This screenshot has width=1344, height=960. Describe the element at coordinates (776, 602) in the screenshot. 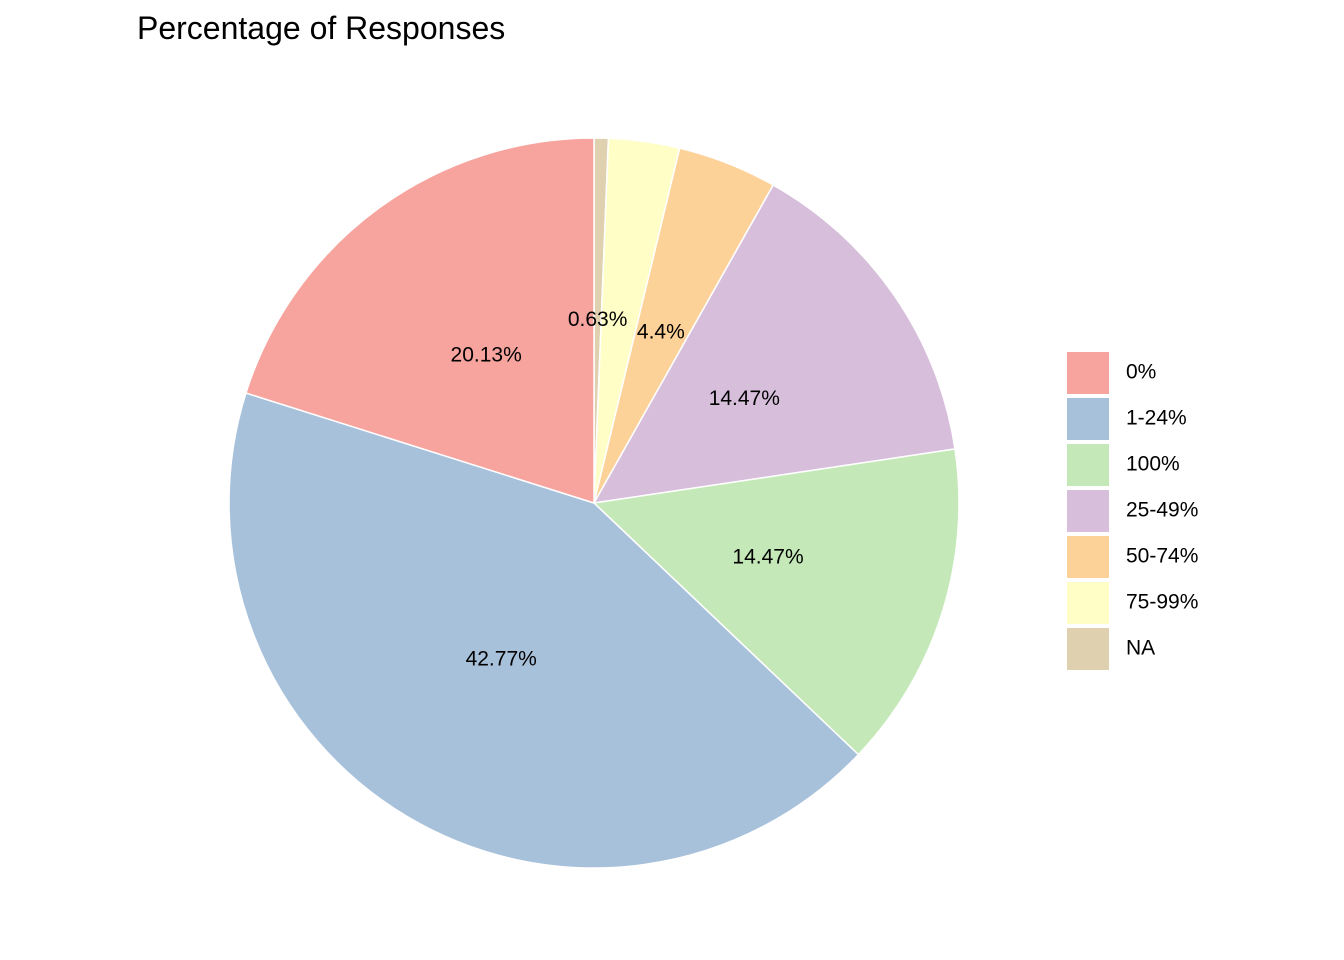

I see `pie-slice-100pct` at that location.